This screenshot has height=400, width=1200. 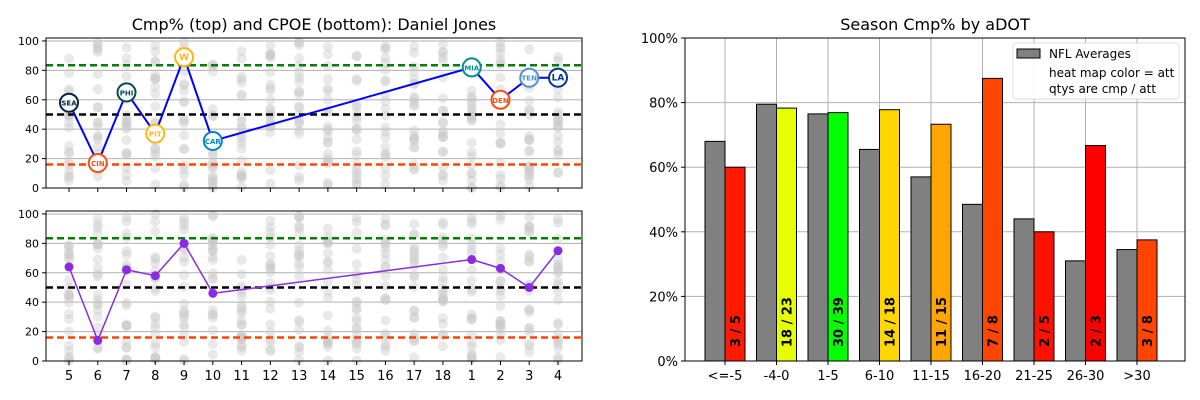 I want to click on x-tick-label: 10, so click(x=213, y=376).